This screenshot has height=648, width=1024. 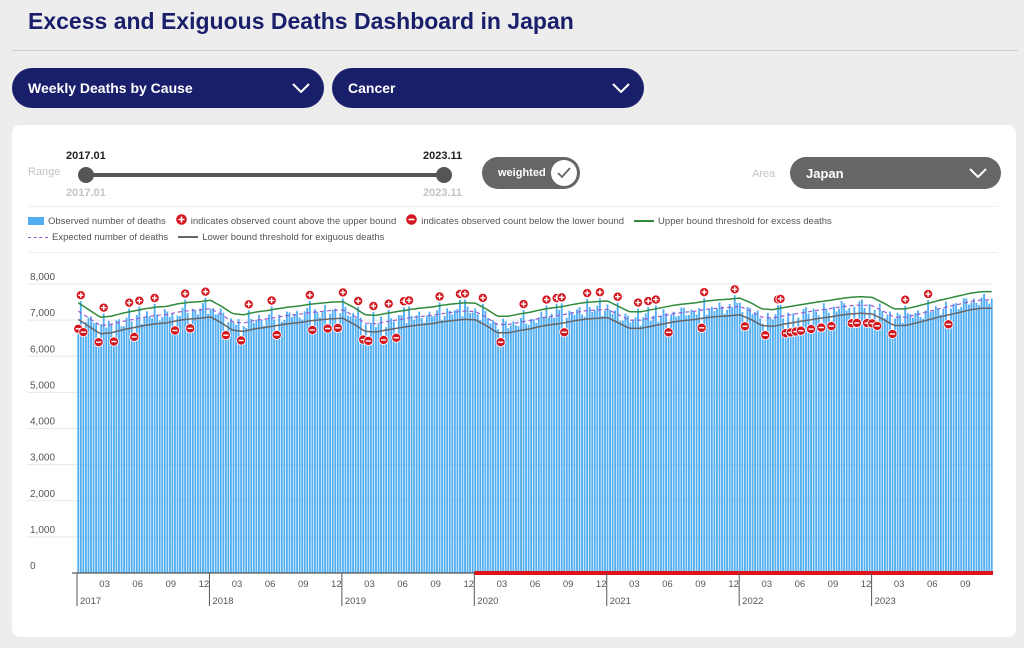 I want to click on weighted-label: weighted, so click(x=522, y=173).